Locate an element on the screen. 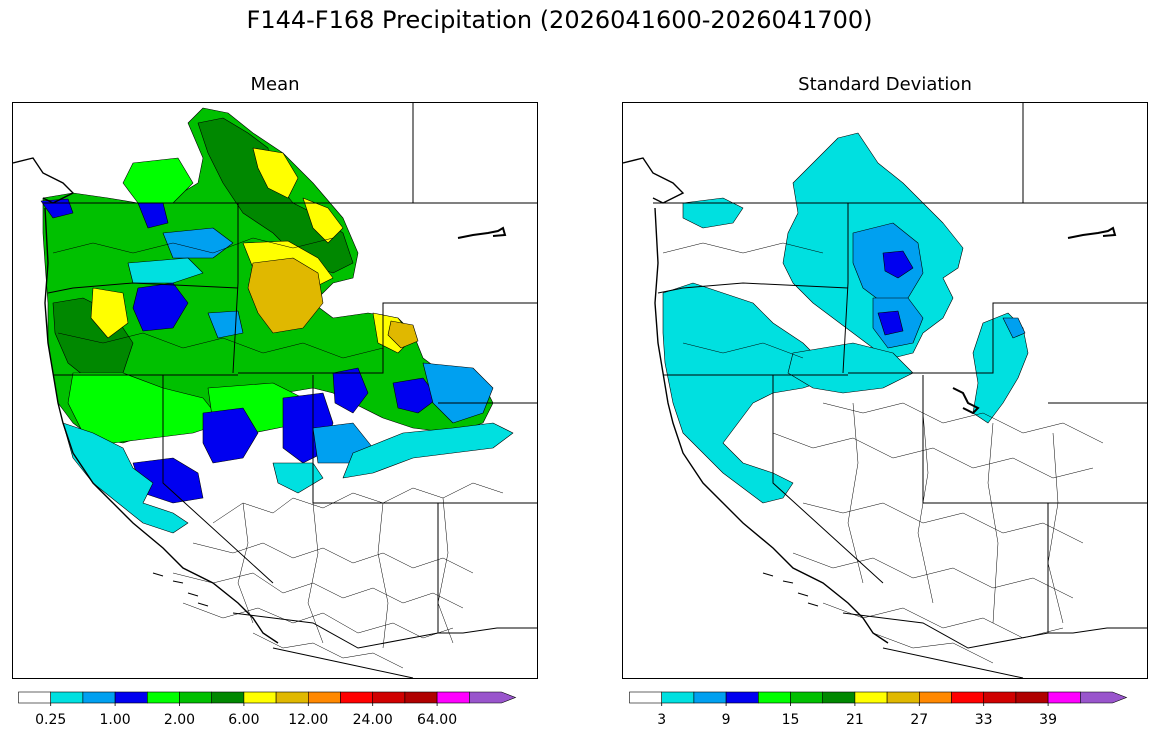  std-border-mexico is located at coordinates (953, 662).